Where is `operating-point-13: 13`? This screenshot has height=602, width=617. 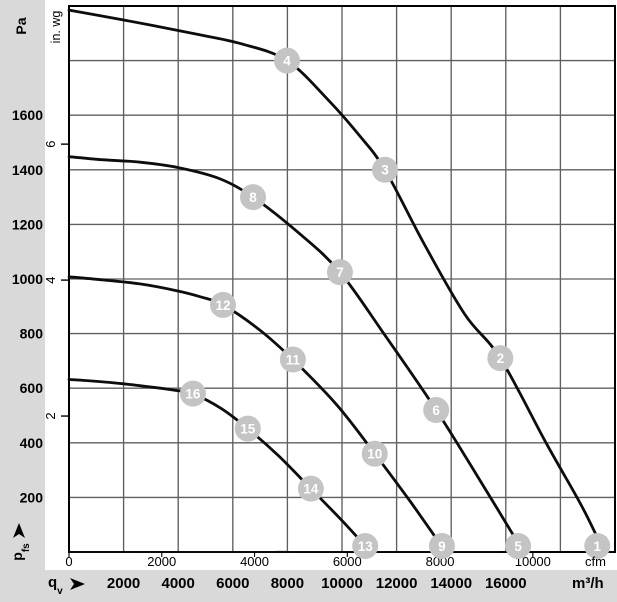
operating-point-13: 13 is located at coordinates (365, 545).